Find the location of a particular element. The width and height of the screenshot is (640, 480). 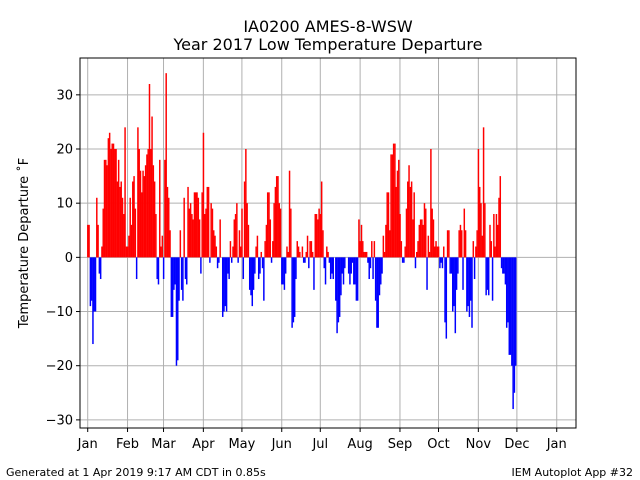

y-tick-label: 20 is located at coordinates (64, 150).